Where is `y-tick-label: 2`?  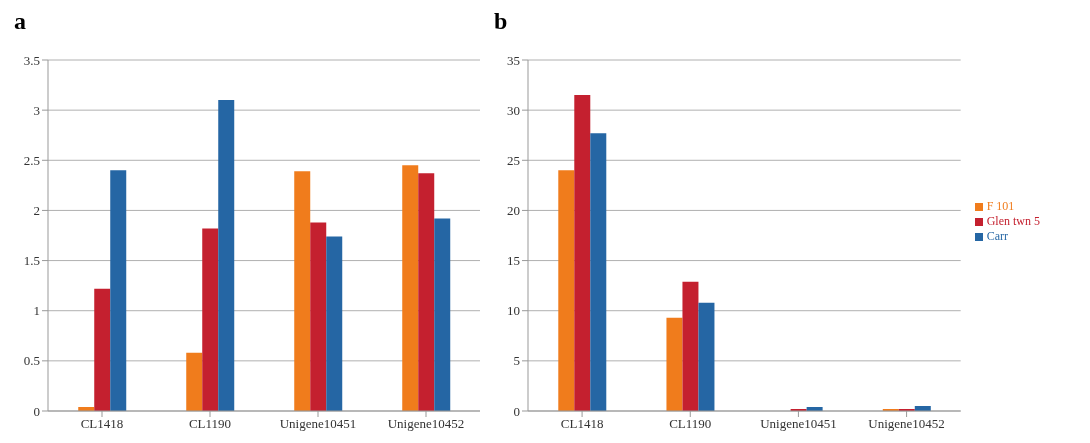 y-tick-label: 2 is located at coordinates (36, 211).